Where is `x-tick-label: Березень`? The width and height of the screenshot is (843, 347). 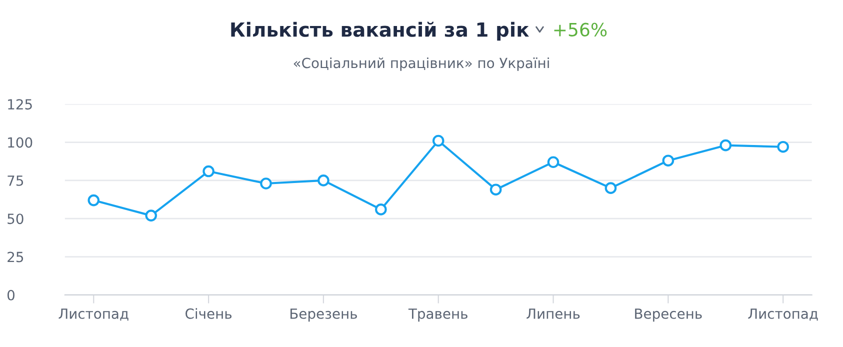
x-tick-label: Березень is located at coordinates (323, 315).